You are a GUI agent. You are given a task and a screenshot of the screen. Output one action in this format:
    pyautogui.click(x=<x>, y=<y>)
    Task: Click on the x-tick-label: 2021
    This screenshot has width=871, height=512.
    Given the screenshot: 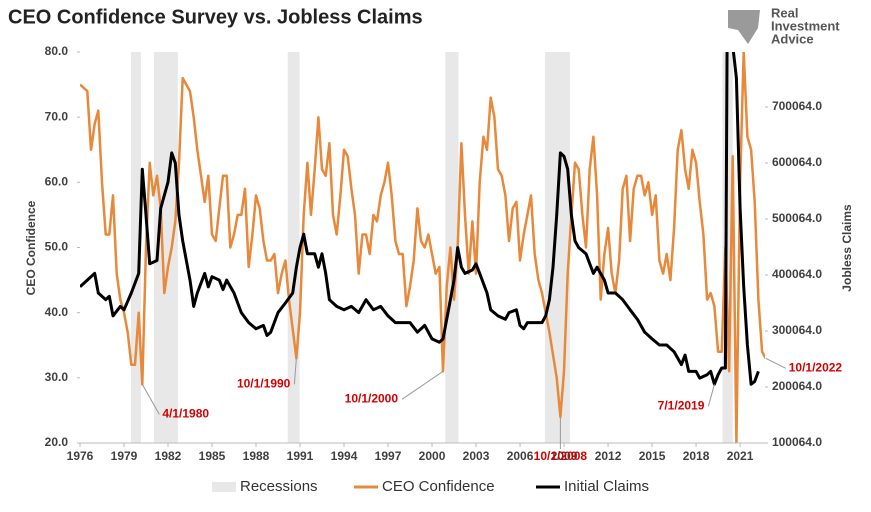 What is the action you would take?
    pyautogui.click(x=740, y=456)
    